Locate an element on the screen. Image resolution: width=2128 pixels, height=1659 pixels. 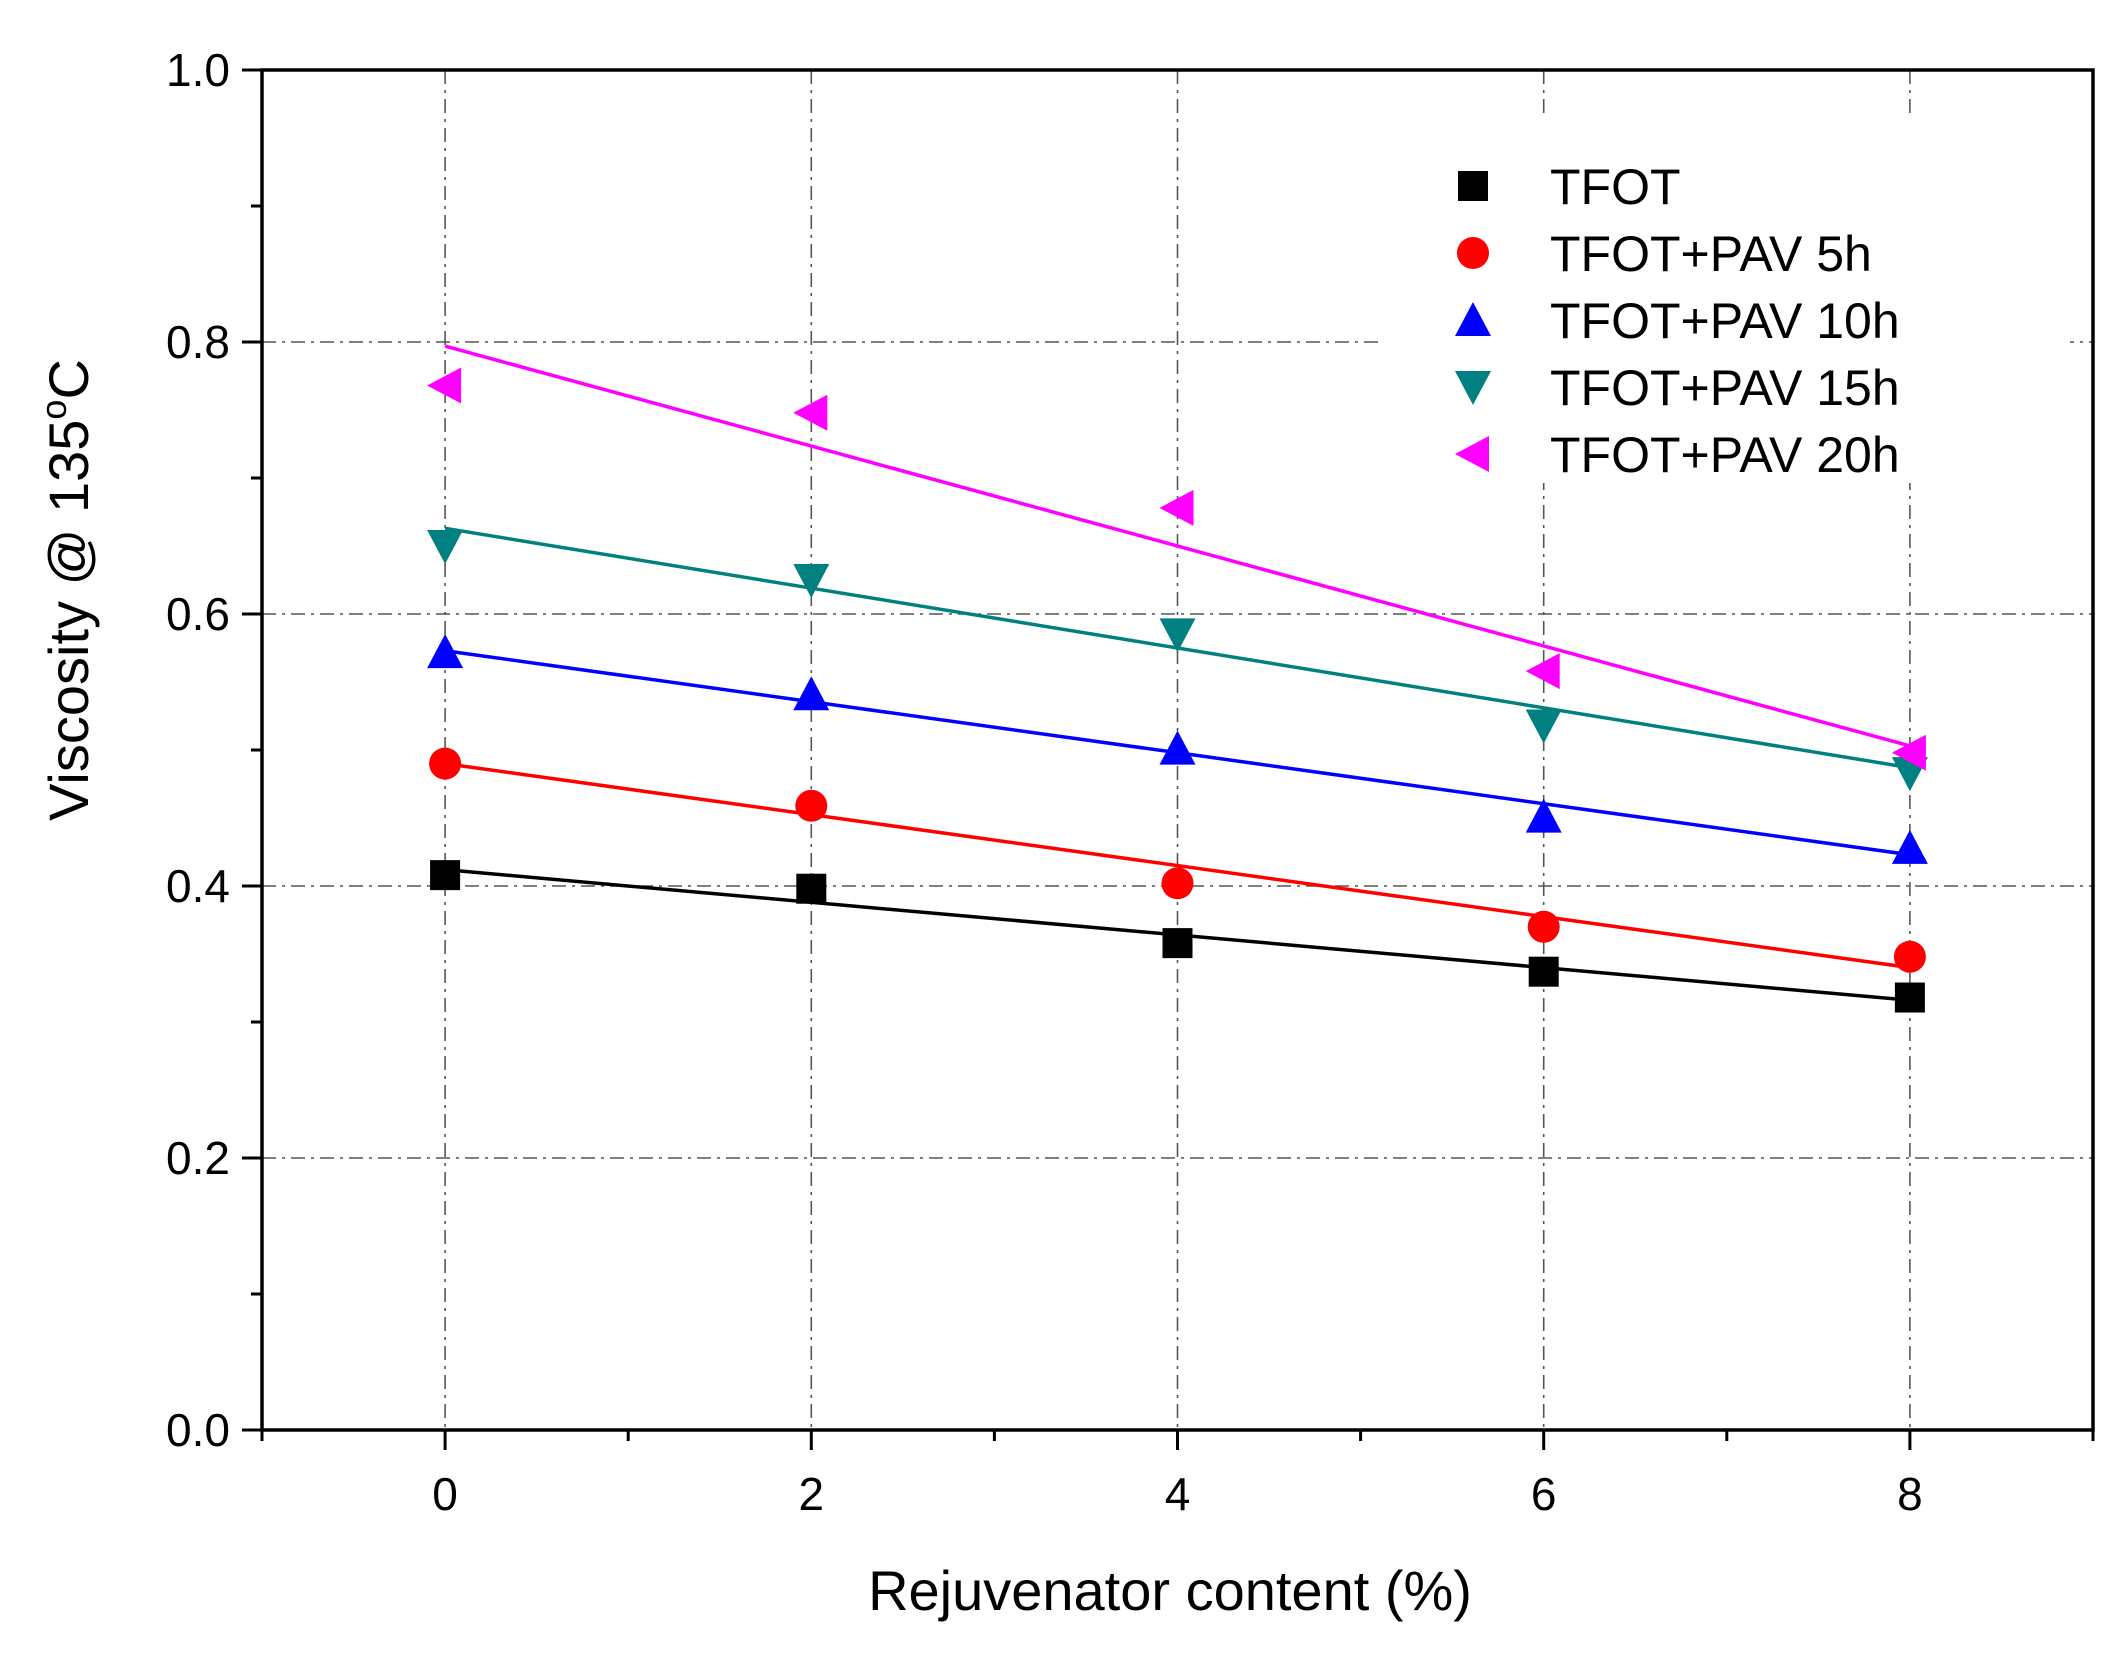
fit-line is located at coordinates (1177, 865).